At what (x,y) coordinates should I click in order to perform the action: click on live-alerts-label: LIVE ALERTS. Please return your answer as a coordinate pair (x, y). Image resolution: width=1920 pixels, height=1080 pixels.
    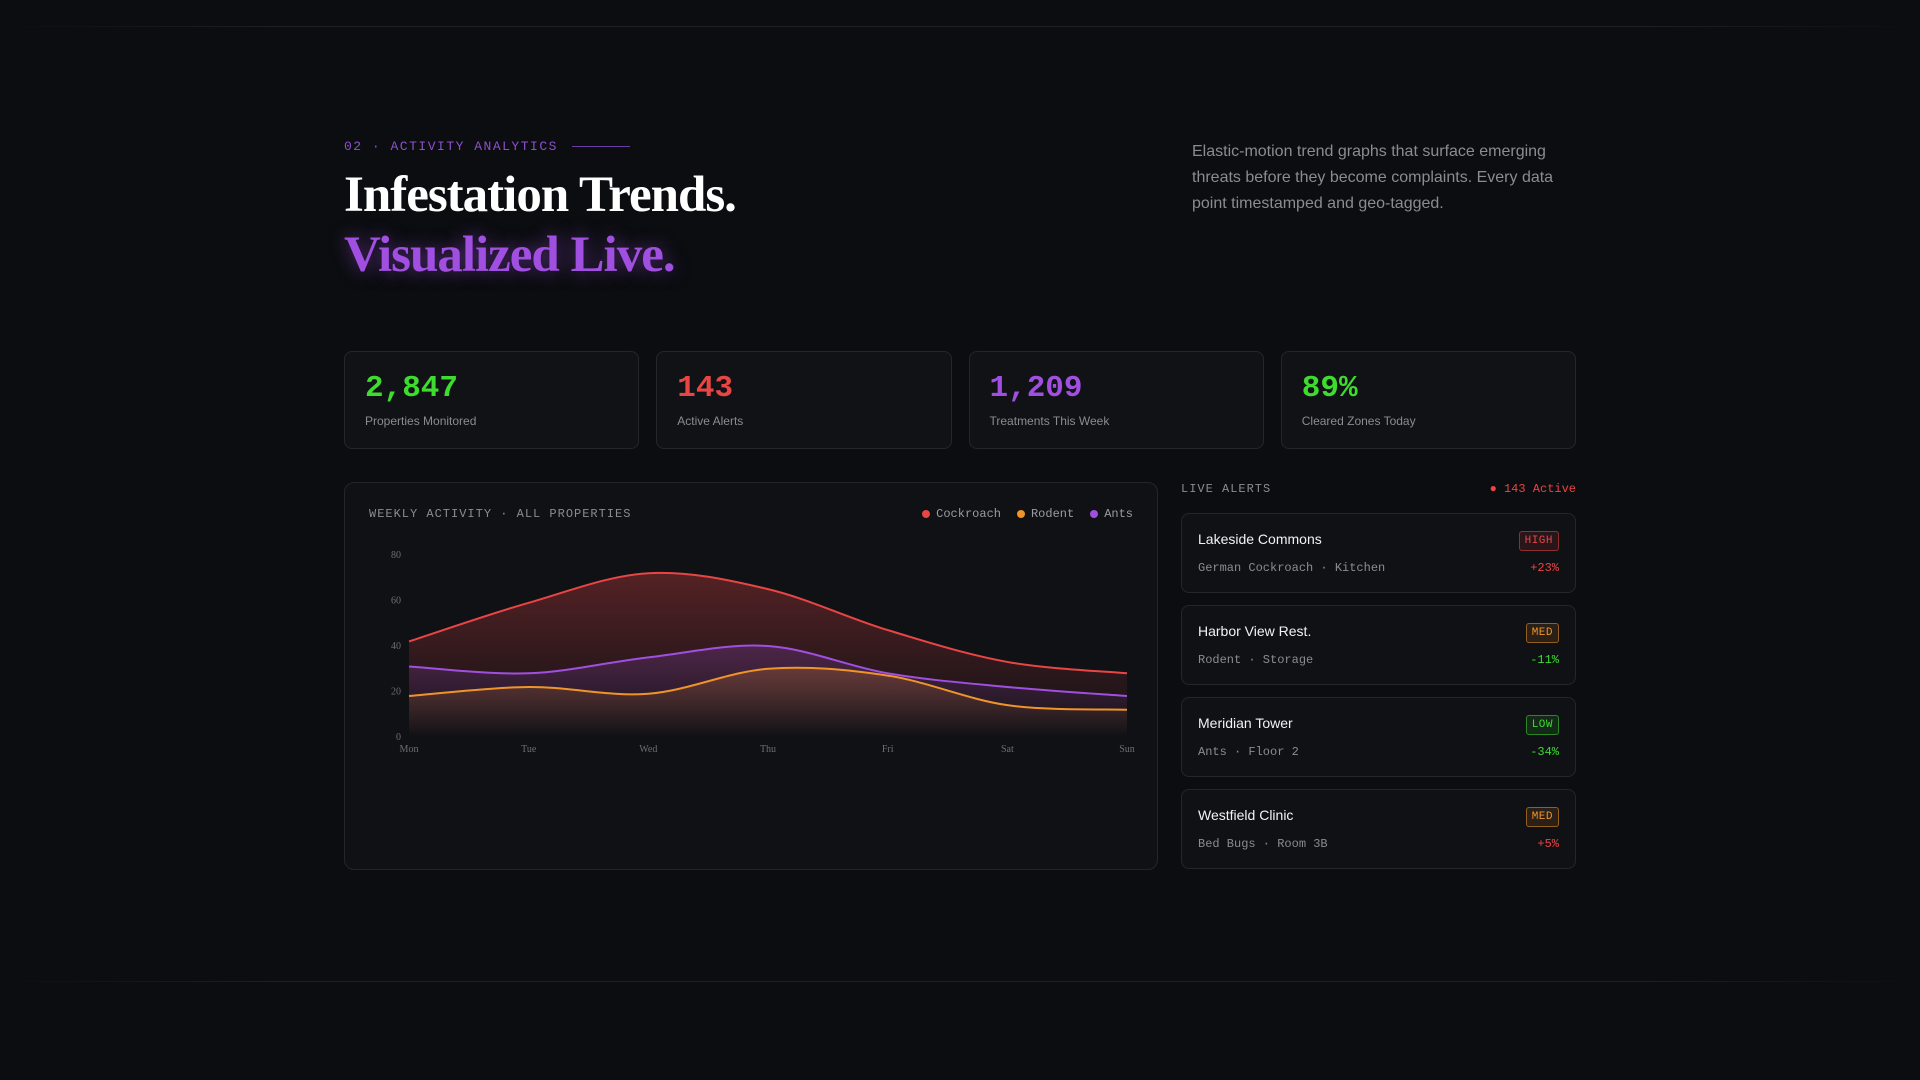
    Looking at the image, I should click on (1226, 489).